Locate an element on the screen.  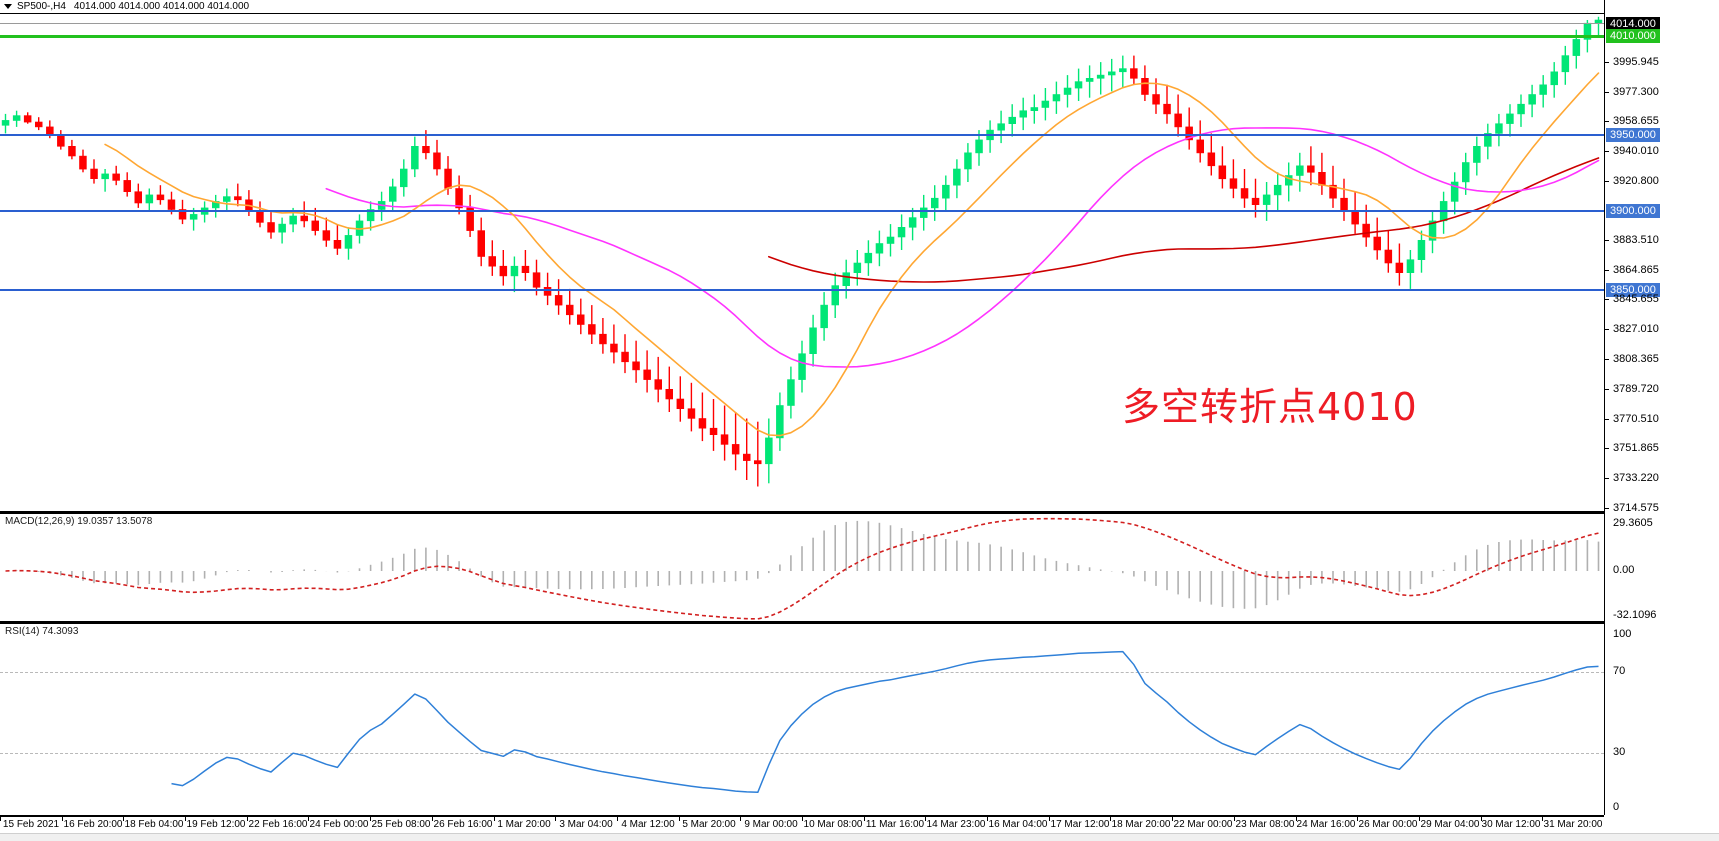
triangle-down-icon is located at coordinates (8, 6).